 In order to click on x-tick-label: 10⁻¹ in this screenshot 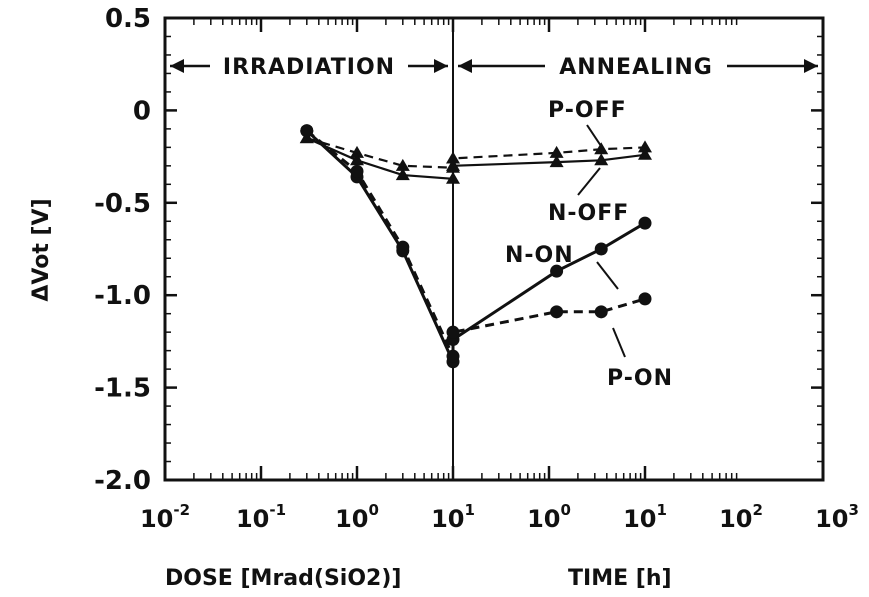, I will do `click(261, 517)`.